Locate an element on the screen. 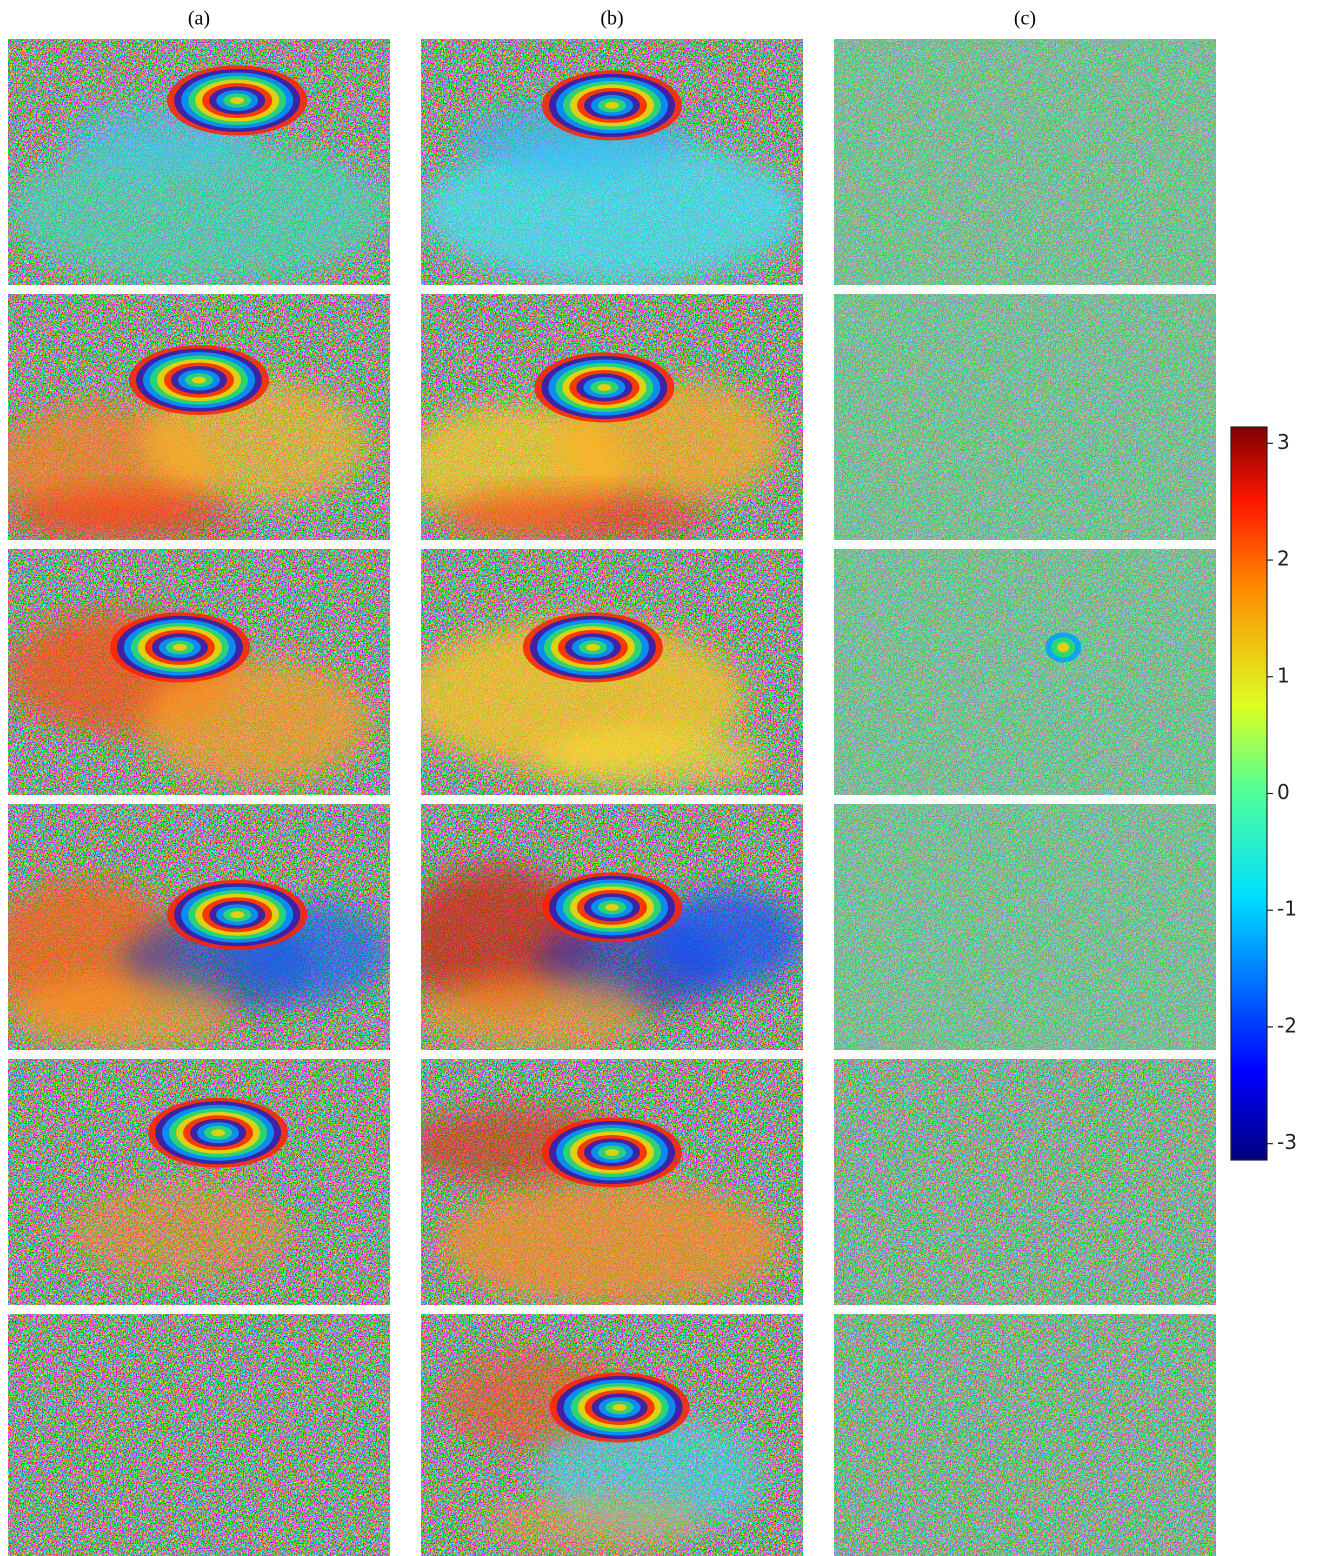 The width and height of the screenshot is (1318, 1556). tick-label: -1 is located at coordinates (1287, 909).